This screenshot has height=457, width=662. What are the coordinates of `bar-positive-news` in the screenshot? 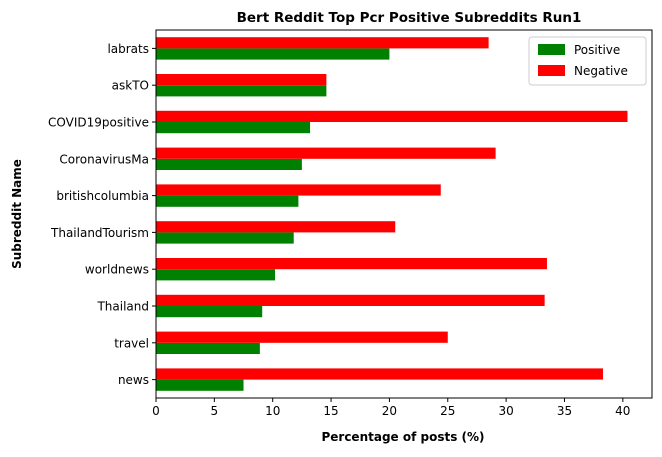 It's located at (200, 385).